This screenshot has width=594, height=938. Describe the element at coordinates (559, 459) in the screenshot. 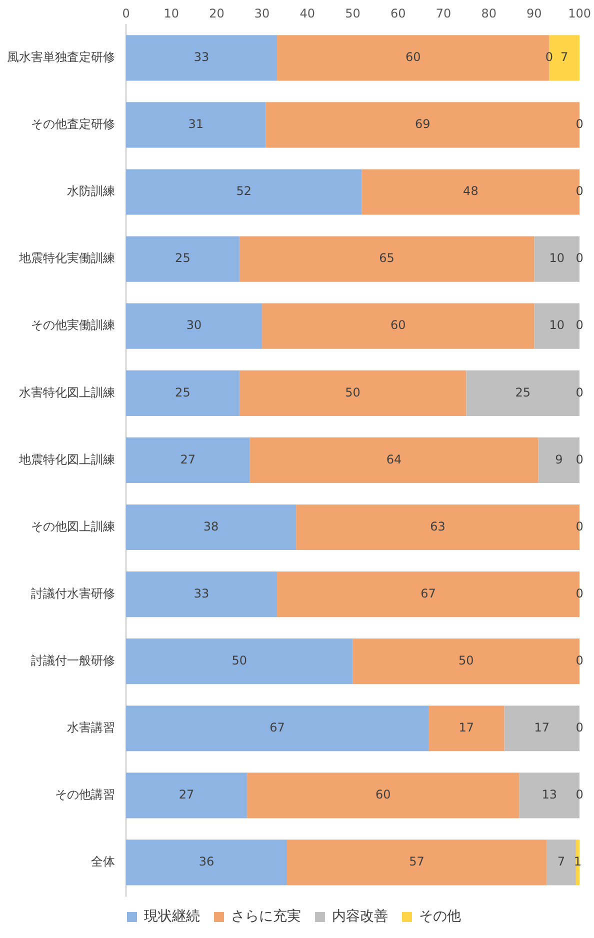

I see `data-label: 9` at that location.